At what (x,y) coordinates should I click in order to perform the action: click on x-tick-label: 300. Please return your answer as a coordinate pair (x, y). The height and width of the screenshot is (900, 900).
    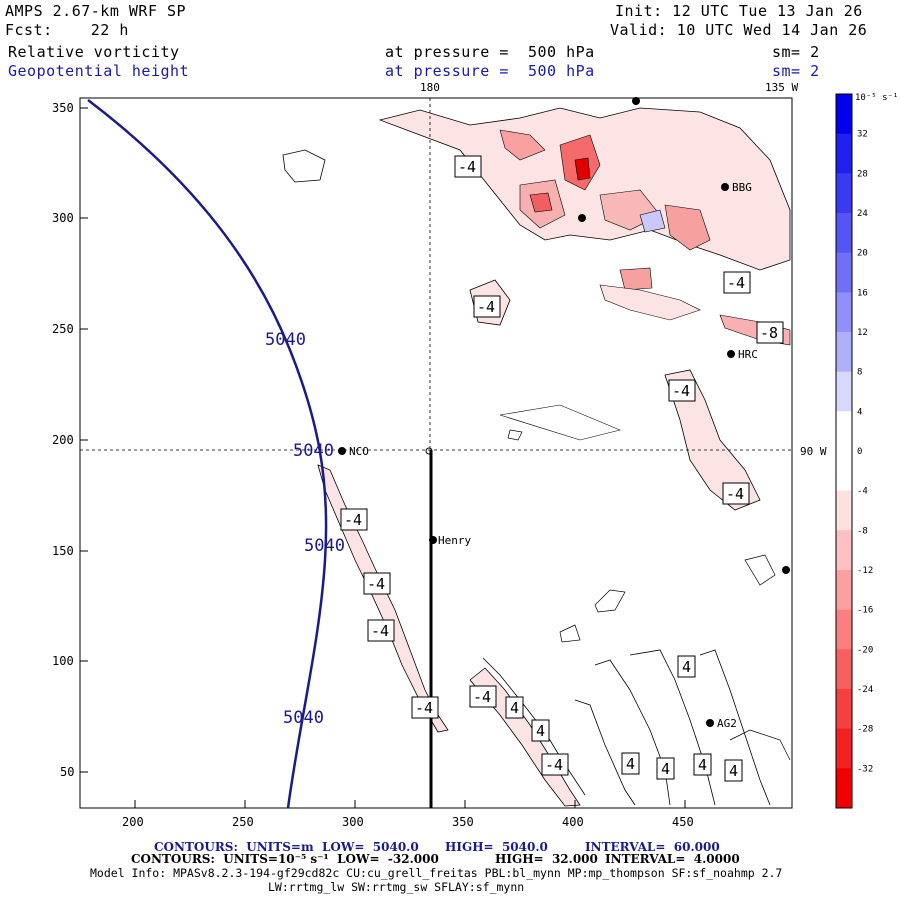
    Looking at the image, I should click on (353, 822).